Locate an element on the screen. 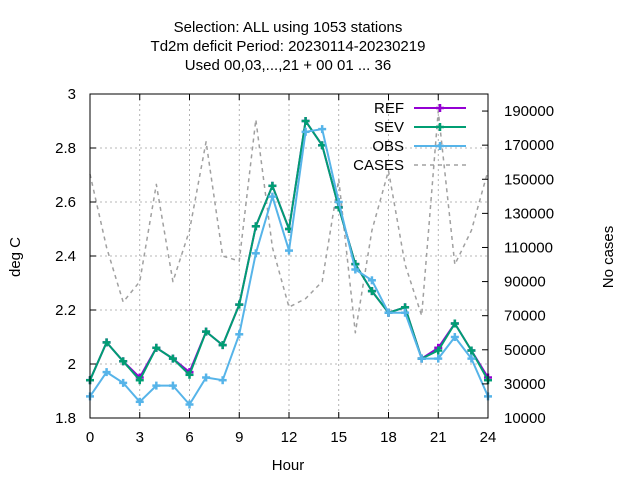  y2-tick-label: 110000 is located at coordinates (528, 247).